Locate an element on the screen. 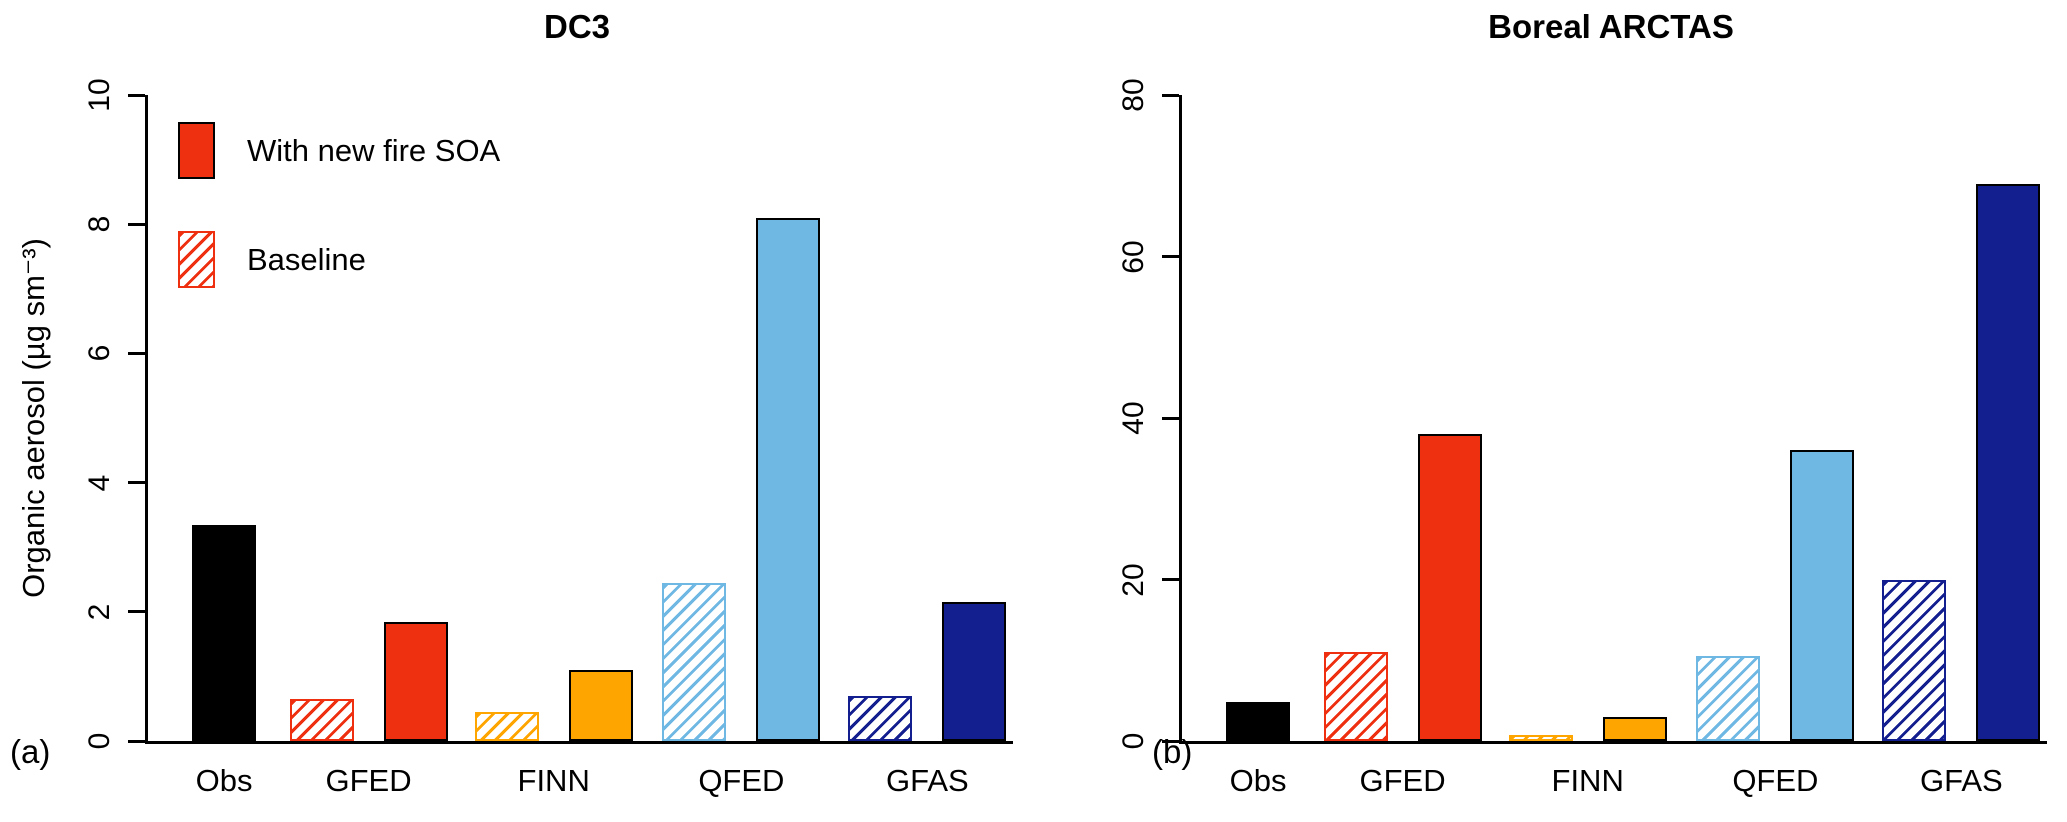 This screenshot has height=822, width=2067. panel-b-letter: (b) is located at coordinates (1172, 751).